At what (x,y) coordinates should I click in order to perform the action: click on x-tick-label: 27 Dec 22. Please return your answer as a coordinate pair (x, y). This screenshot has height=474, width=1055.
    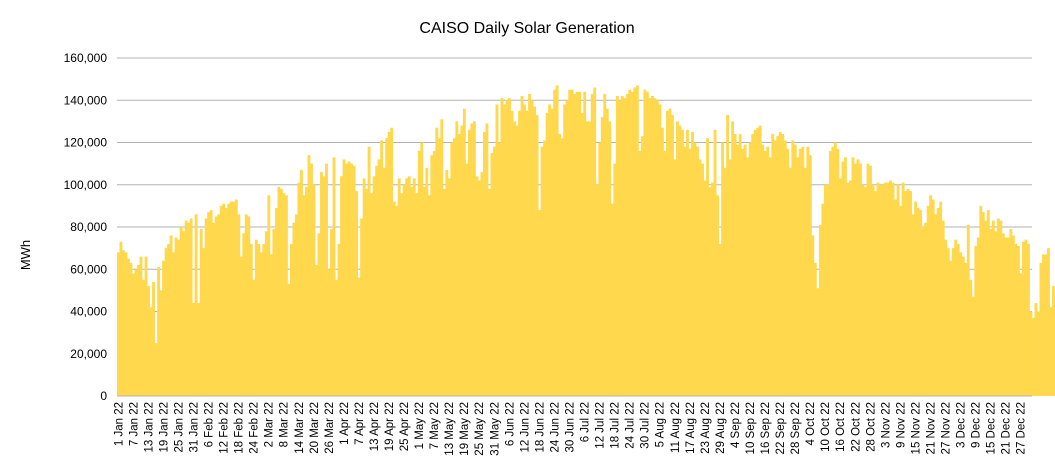
    Looking at the image, I should click on (1022, 428).